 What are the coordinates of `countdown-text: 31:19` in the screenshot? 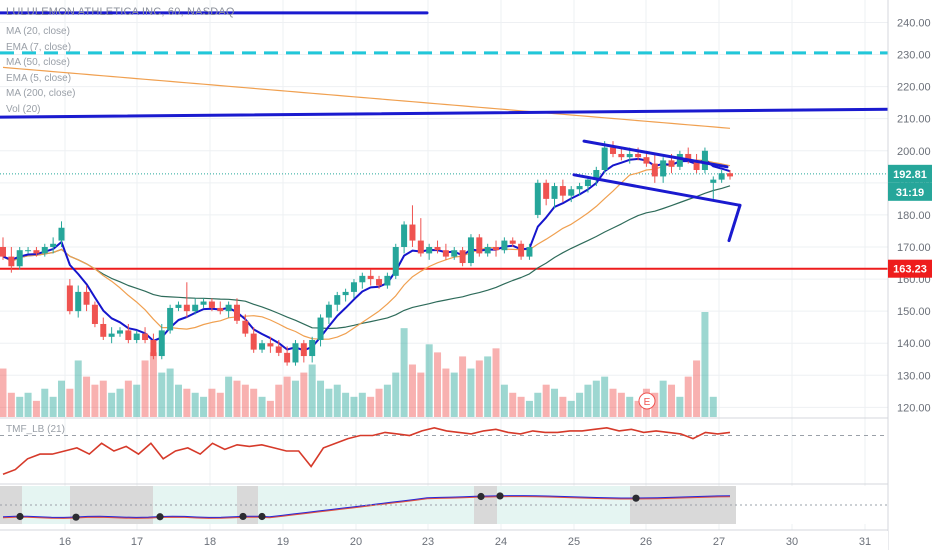 It's located at (910, 193).